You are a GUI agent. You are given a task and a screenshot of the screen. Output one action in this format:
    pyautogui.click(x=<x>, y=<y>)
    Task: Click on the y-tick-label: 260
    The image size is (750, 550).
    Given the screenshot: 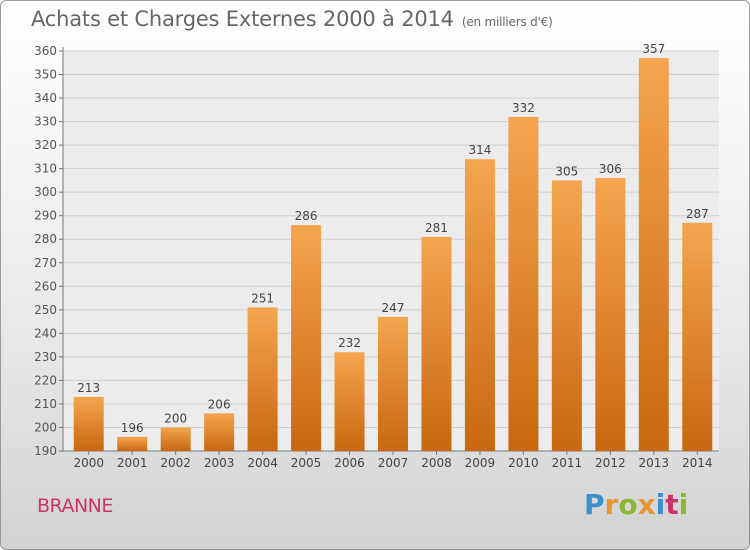 What is the action you would take?
    pyautogui.click(x=45, y=286)
    